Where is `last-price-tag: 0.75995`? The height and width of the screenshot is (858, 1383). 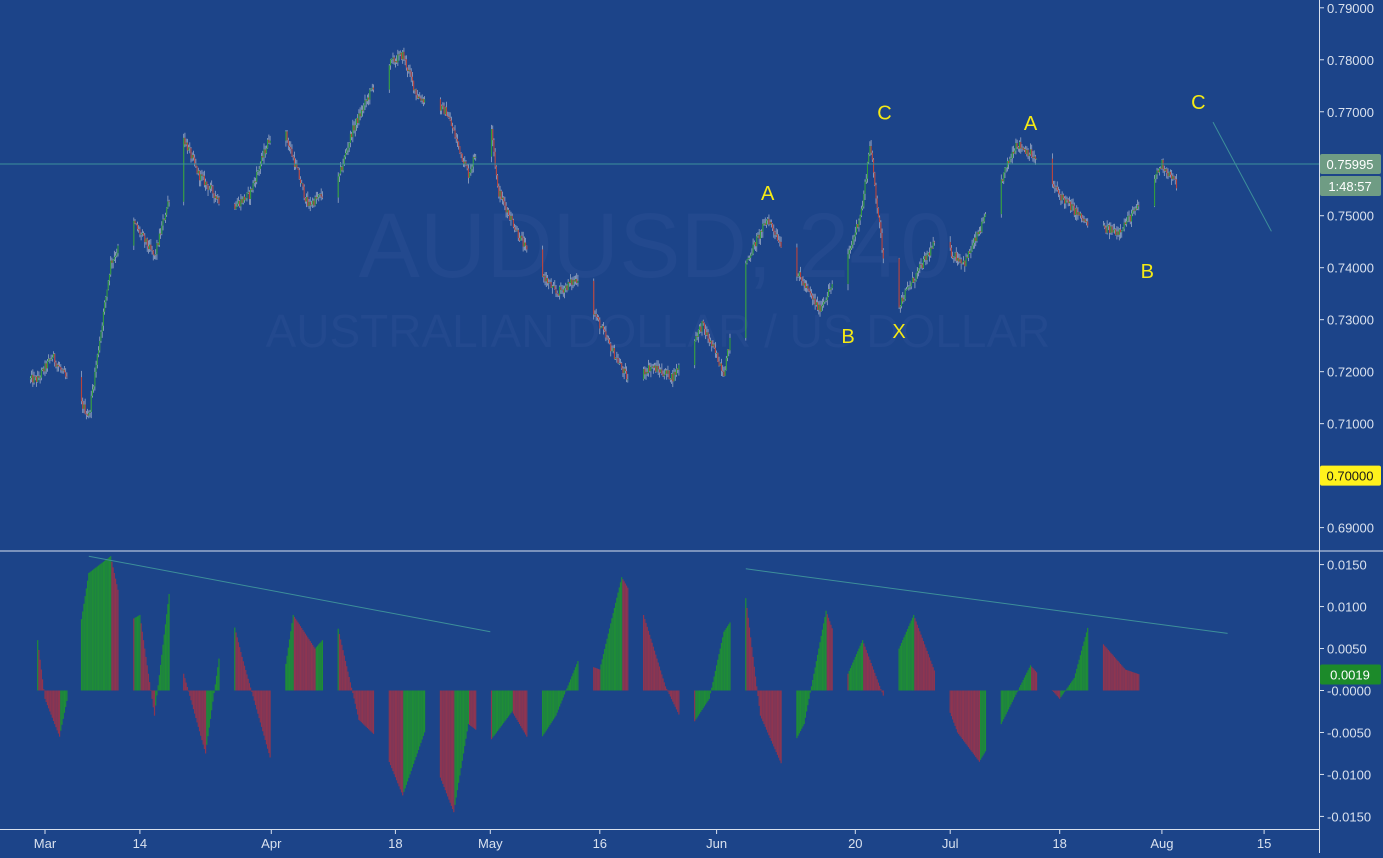
last-price-tag: 0.75995 is located at coordinates (1350, 164).